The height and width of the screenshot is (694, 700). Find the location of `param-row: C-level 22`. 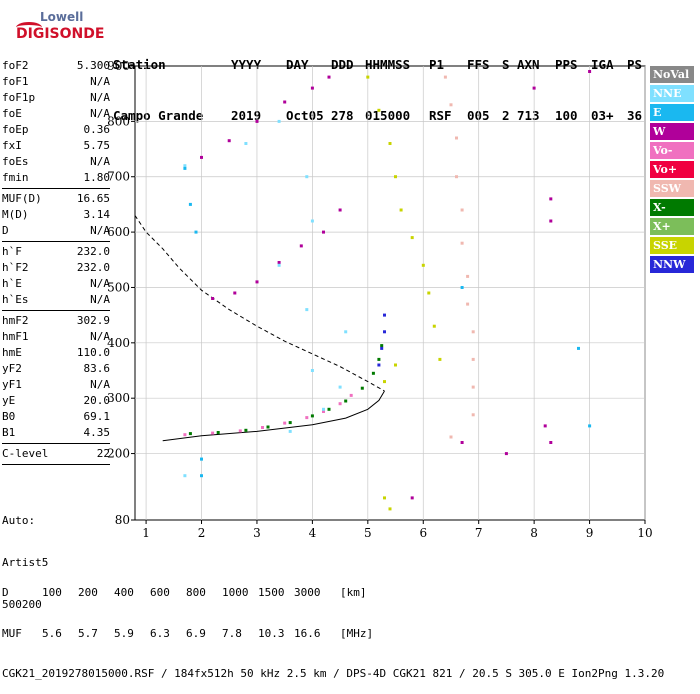

param-row: C-level 22 is located at coordinates (56, 454).